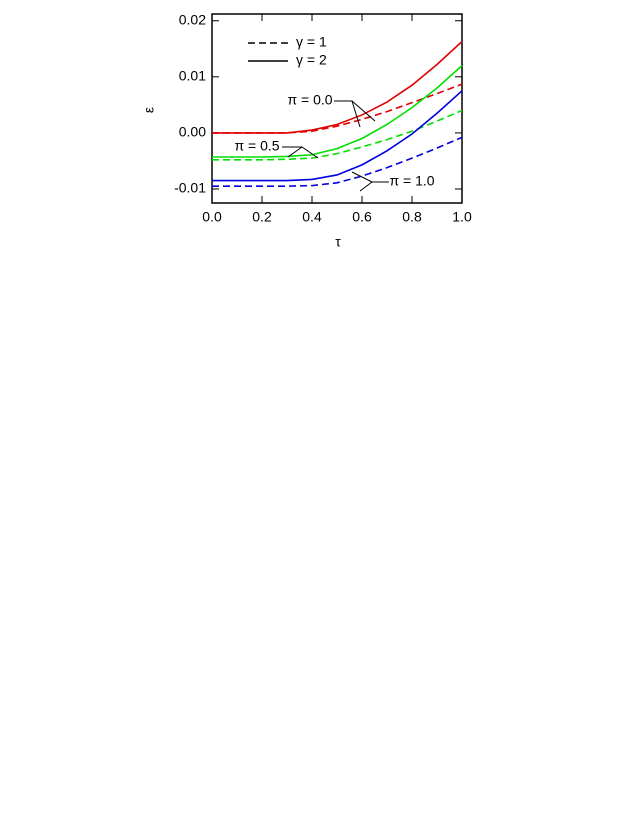 The width and height of the screenshot is (638, 830). I want to click on y-tick-label: 0.01, so click(192, 76).